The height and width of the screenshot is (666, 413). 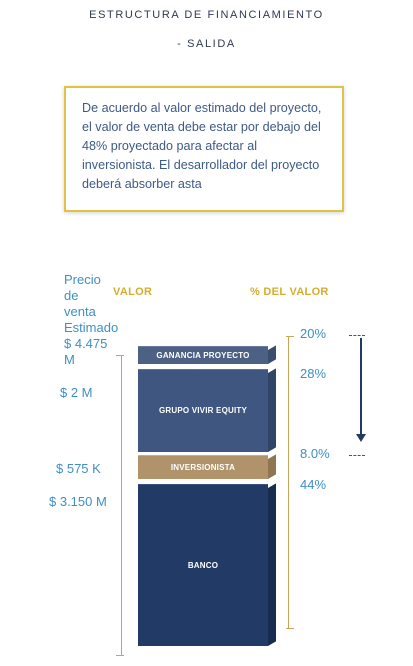 I want to click on precio-label-4: Estimado, so click(x=91, y=327).